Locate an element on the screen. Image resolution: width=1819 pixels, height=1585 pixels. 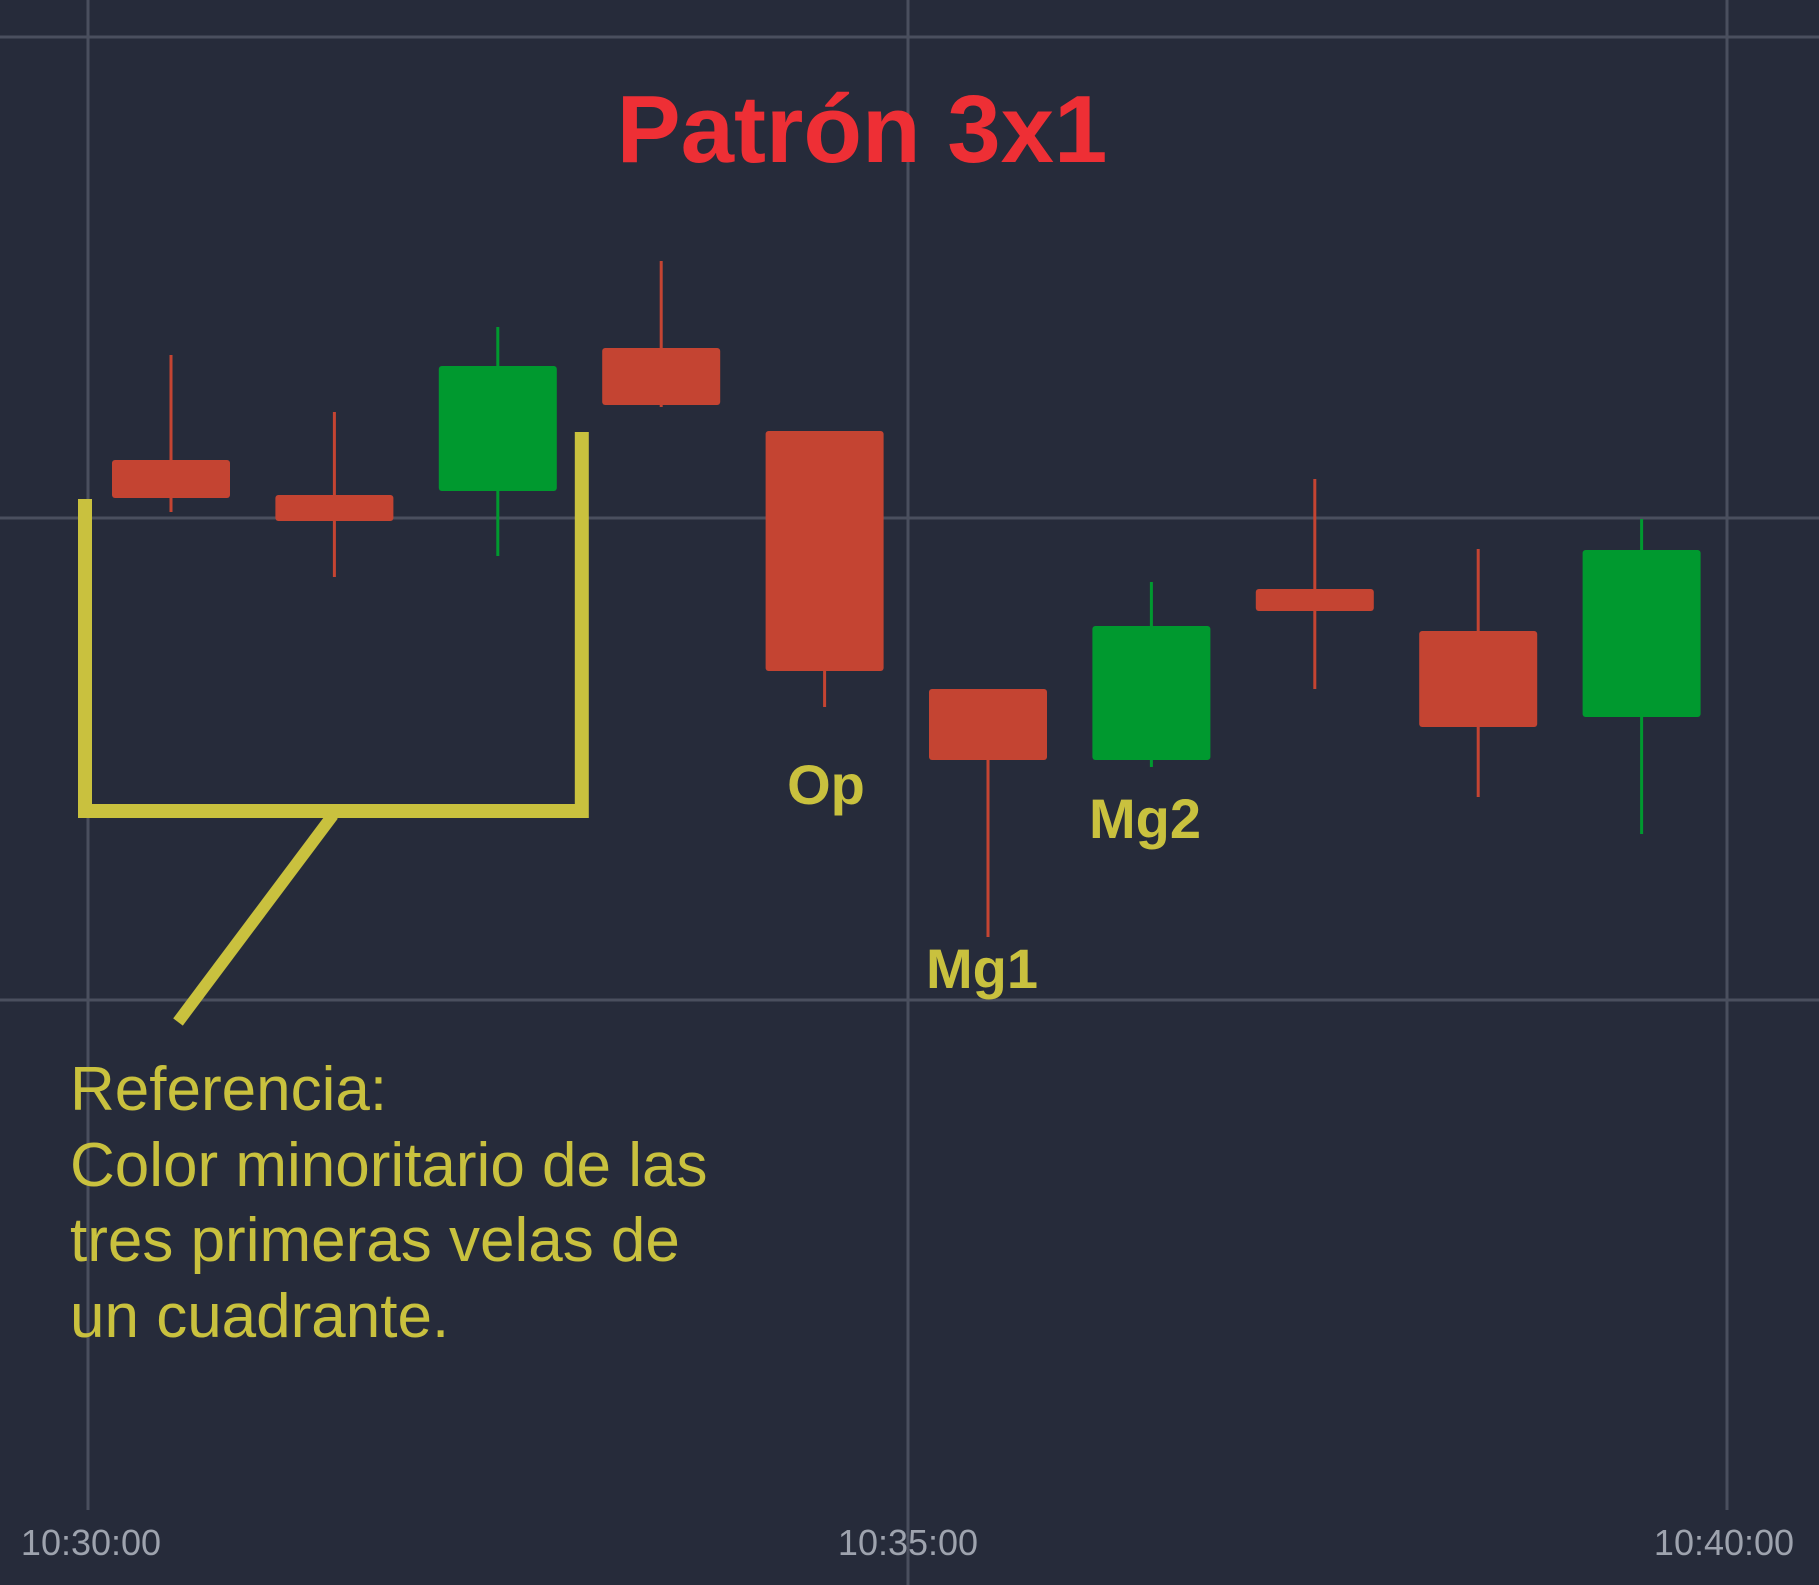
note-line-4: un cuadrante. is located at coordinates (259, 1316).